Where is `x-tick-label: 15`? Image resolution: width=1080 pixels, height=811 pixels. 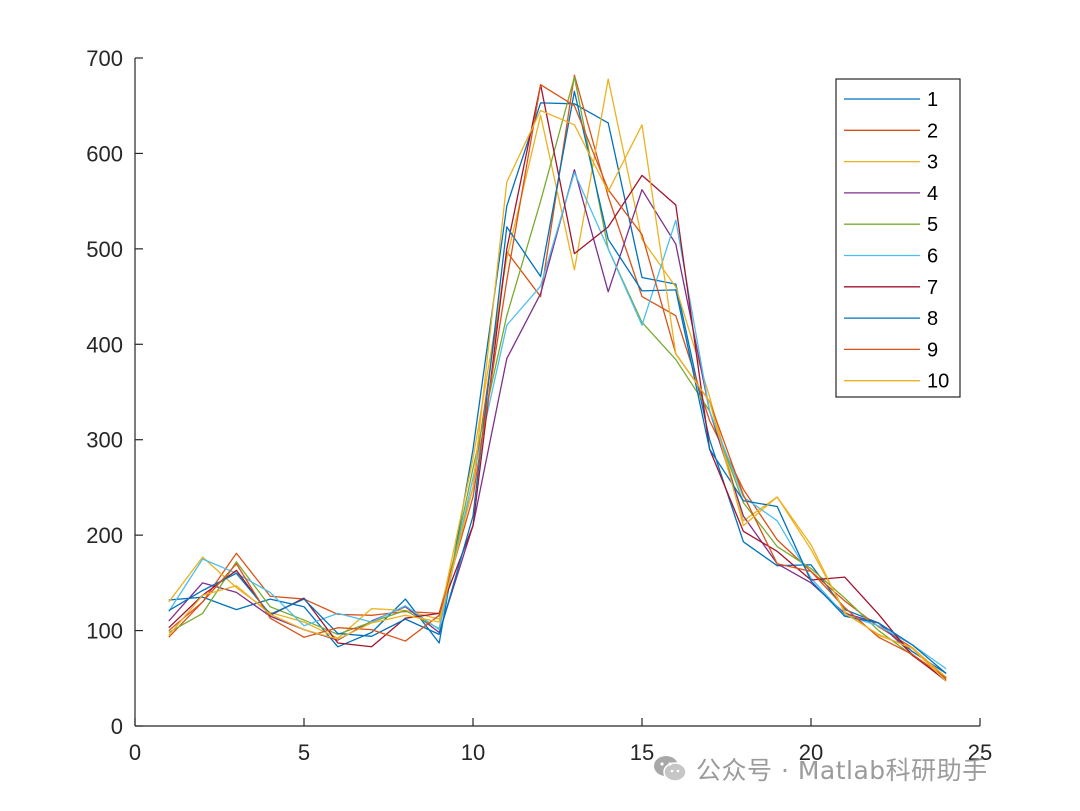
x-tick-label: 15 is located at coordinates (642, 752).